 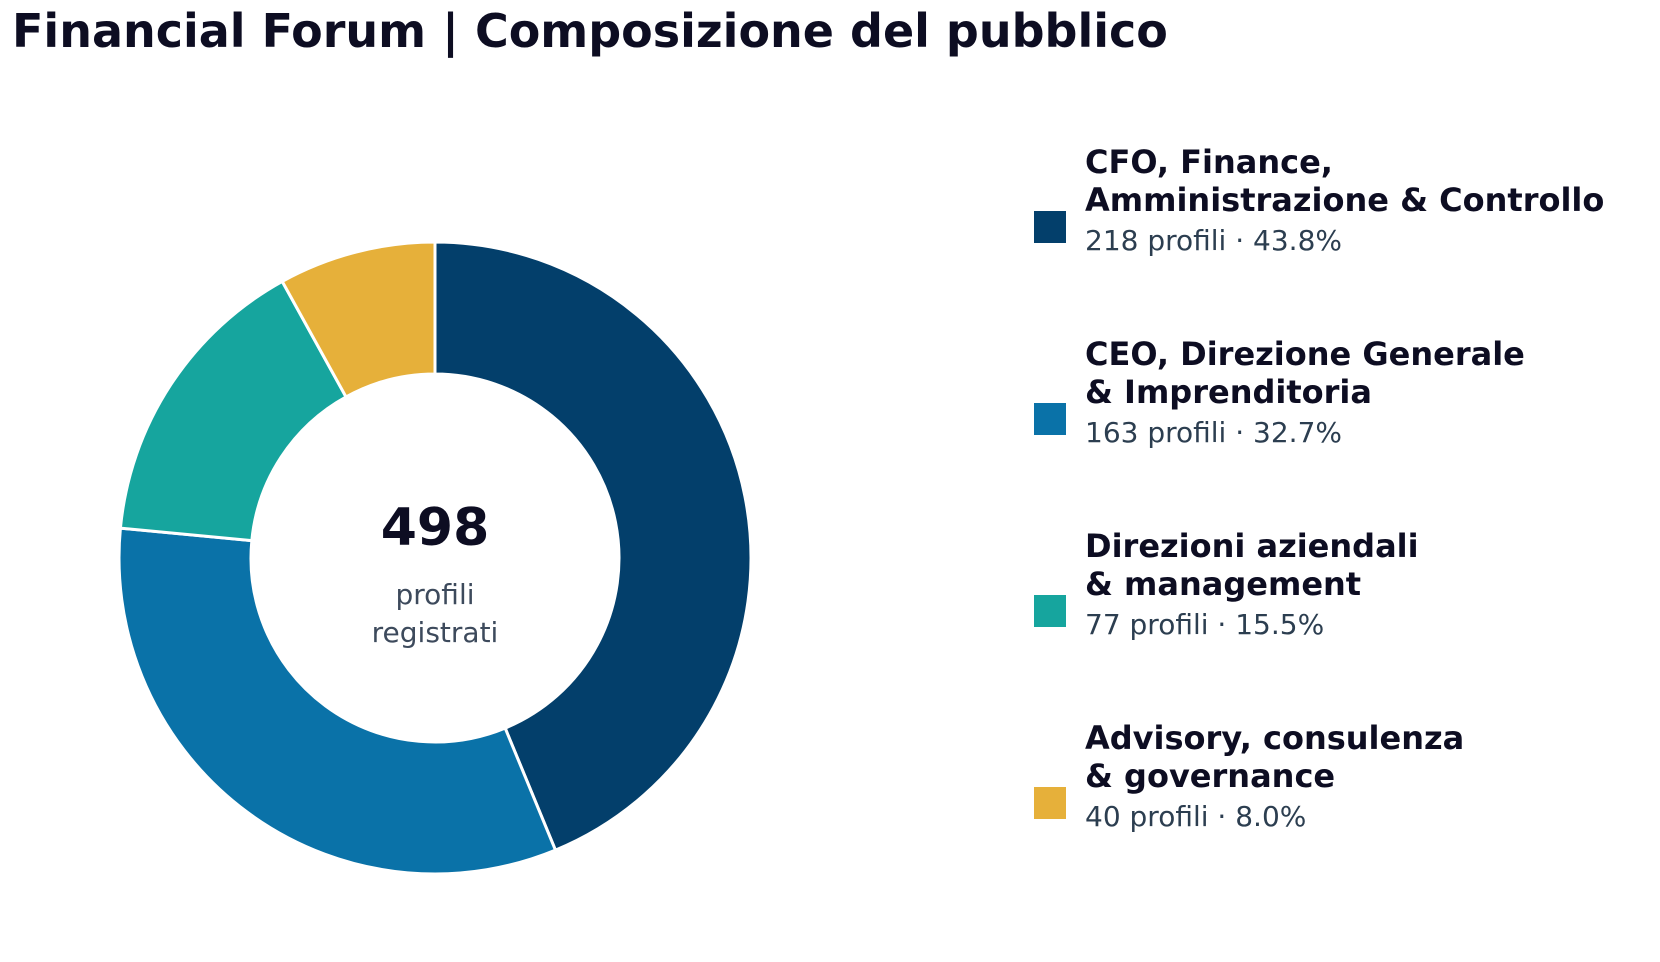 I want to click on center-total: 498, so click(x=435, y=528).